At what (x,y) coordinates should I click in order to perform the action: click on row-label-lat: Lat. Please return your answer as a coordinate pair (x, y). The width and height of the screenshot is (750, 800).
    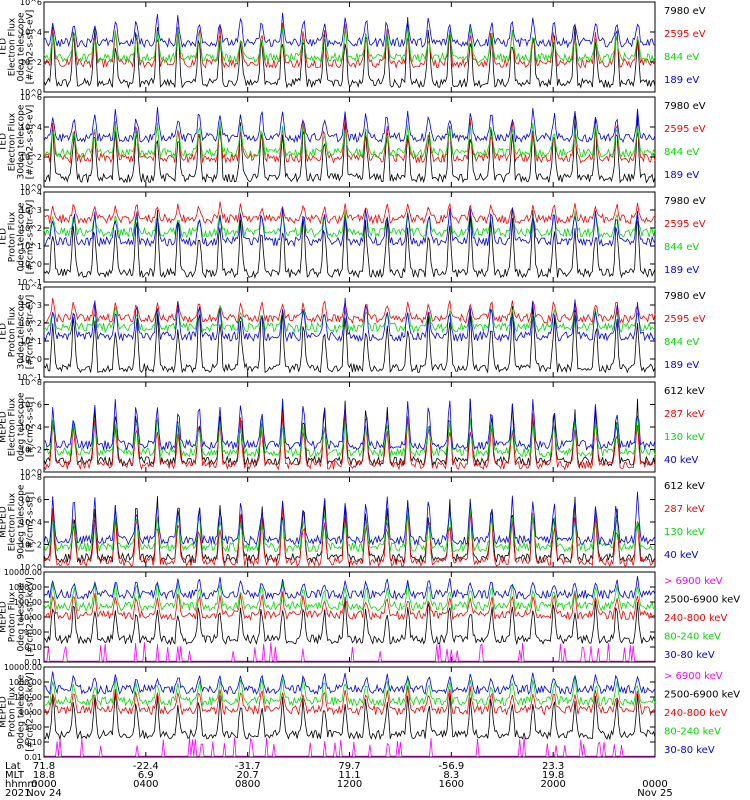
    Looking at the image, I should click on (13, 766).